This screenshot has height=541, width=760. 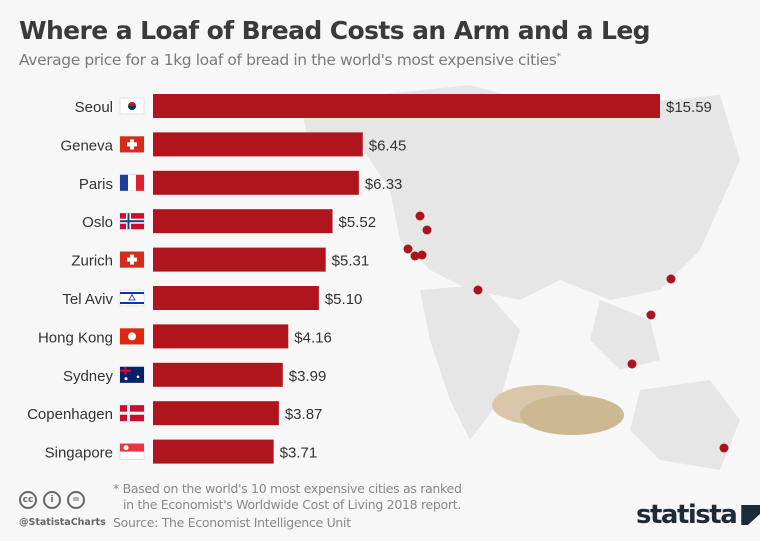 What do you see at coordinates (558, 410) in the screenshot?
I see `bread-illustration` at bounding box center [558, 410].